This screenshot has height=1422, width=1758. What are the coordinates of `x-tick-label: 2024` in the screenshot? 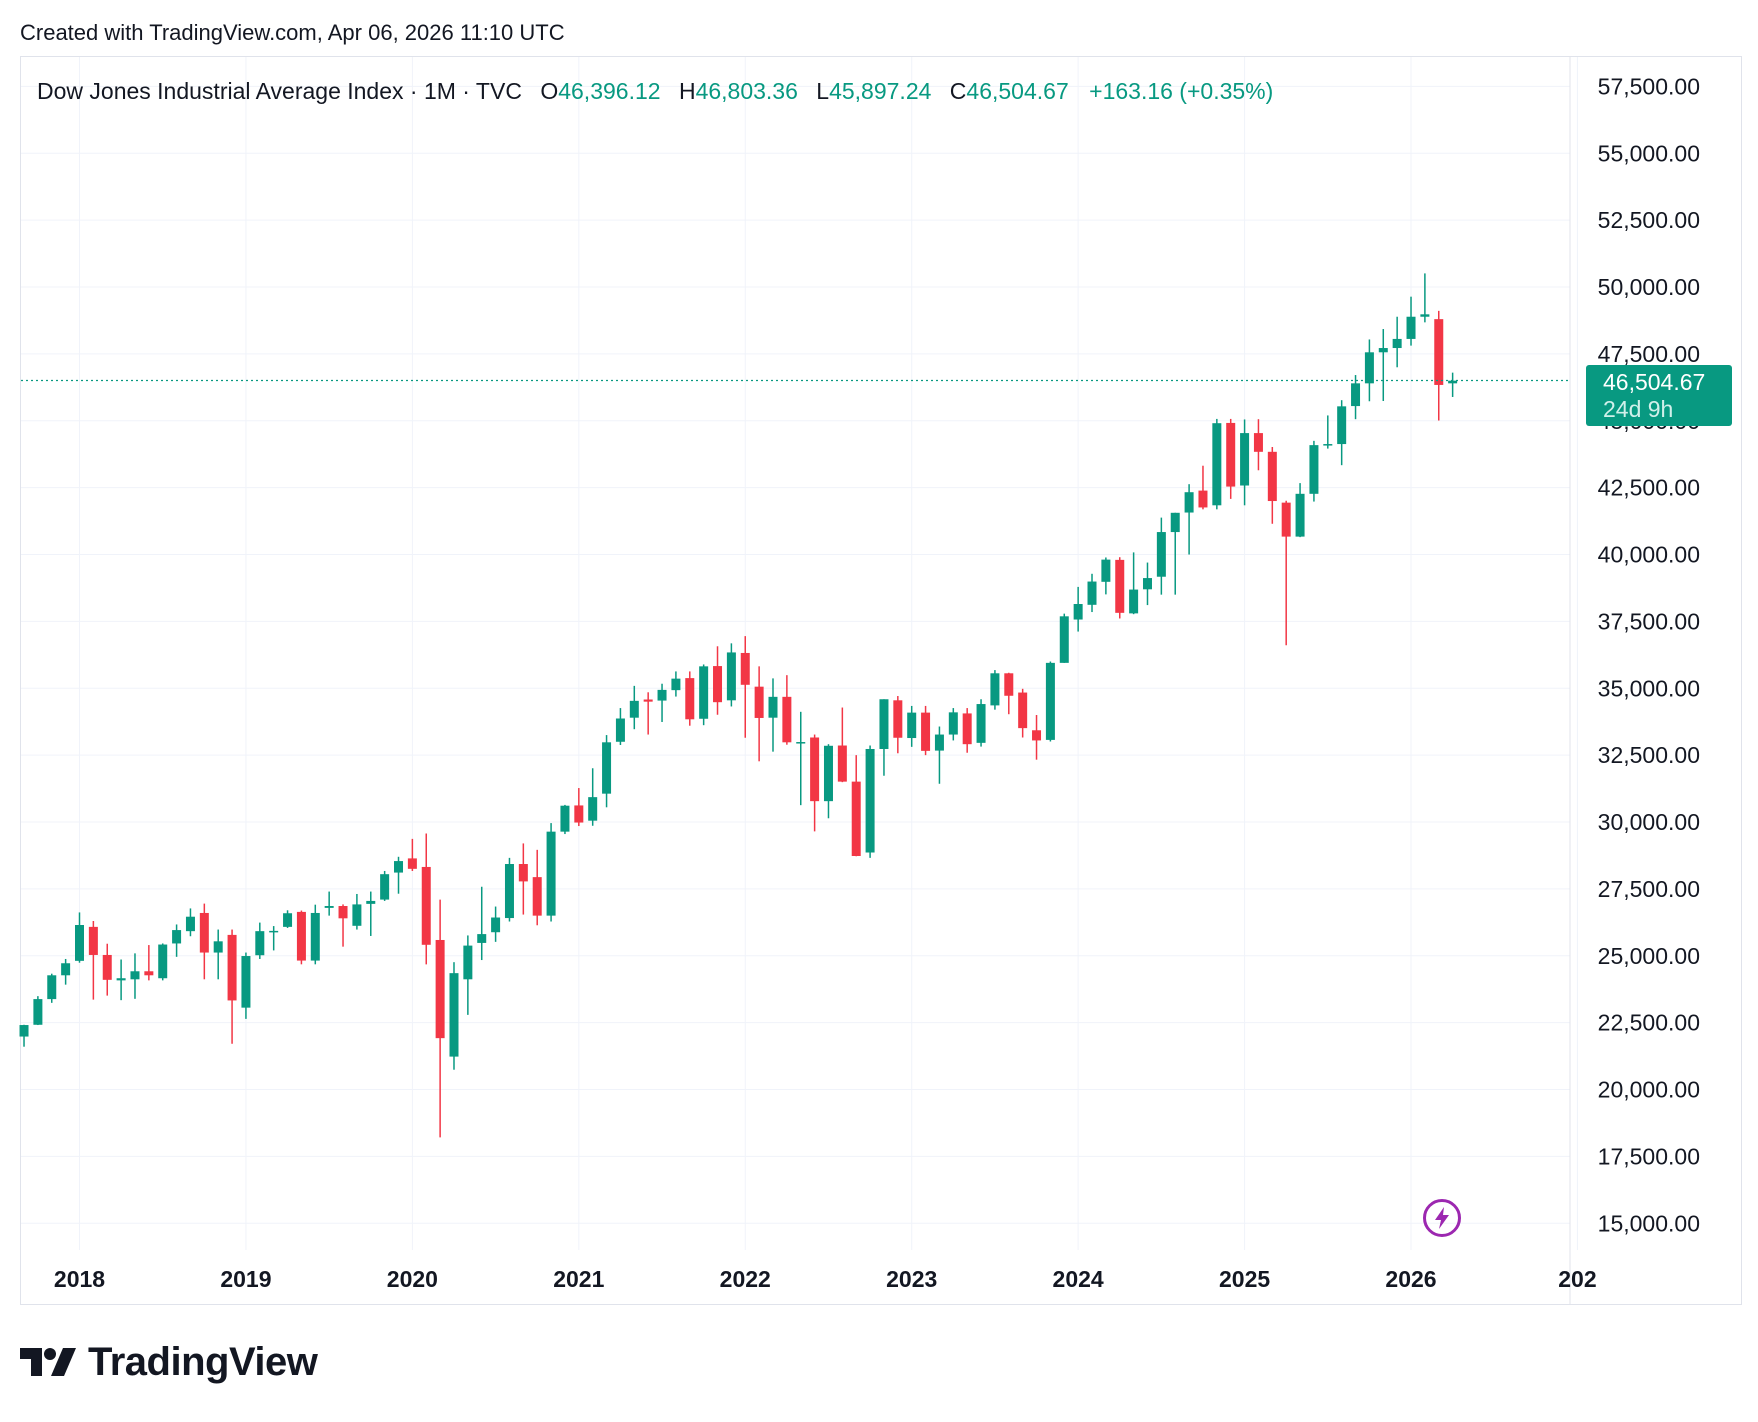 It's located at (1078, 1279).